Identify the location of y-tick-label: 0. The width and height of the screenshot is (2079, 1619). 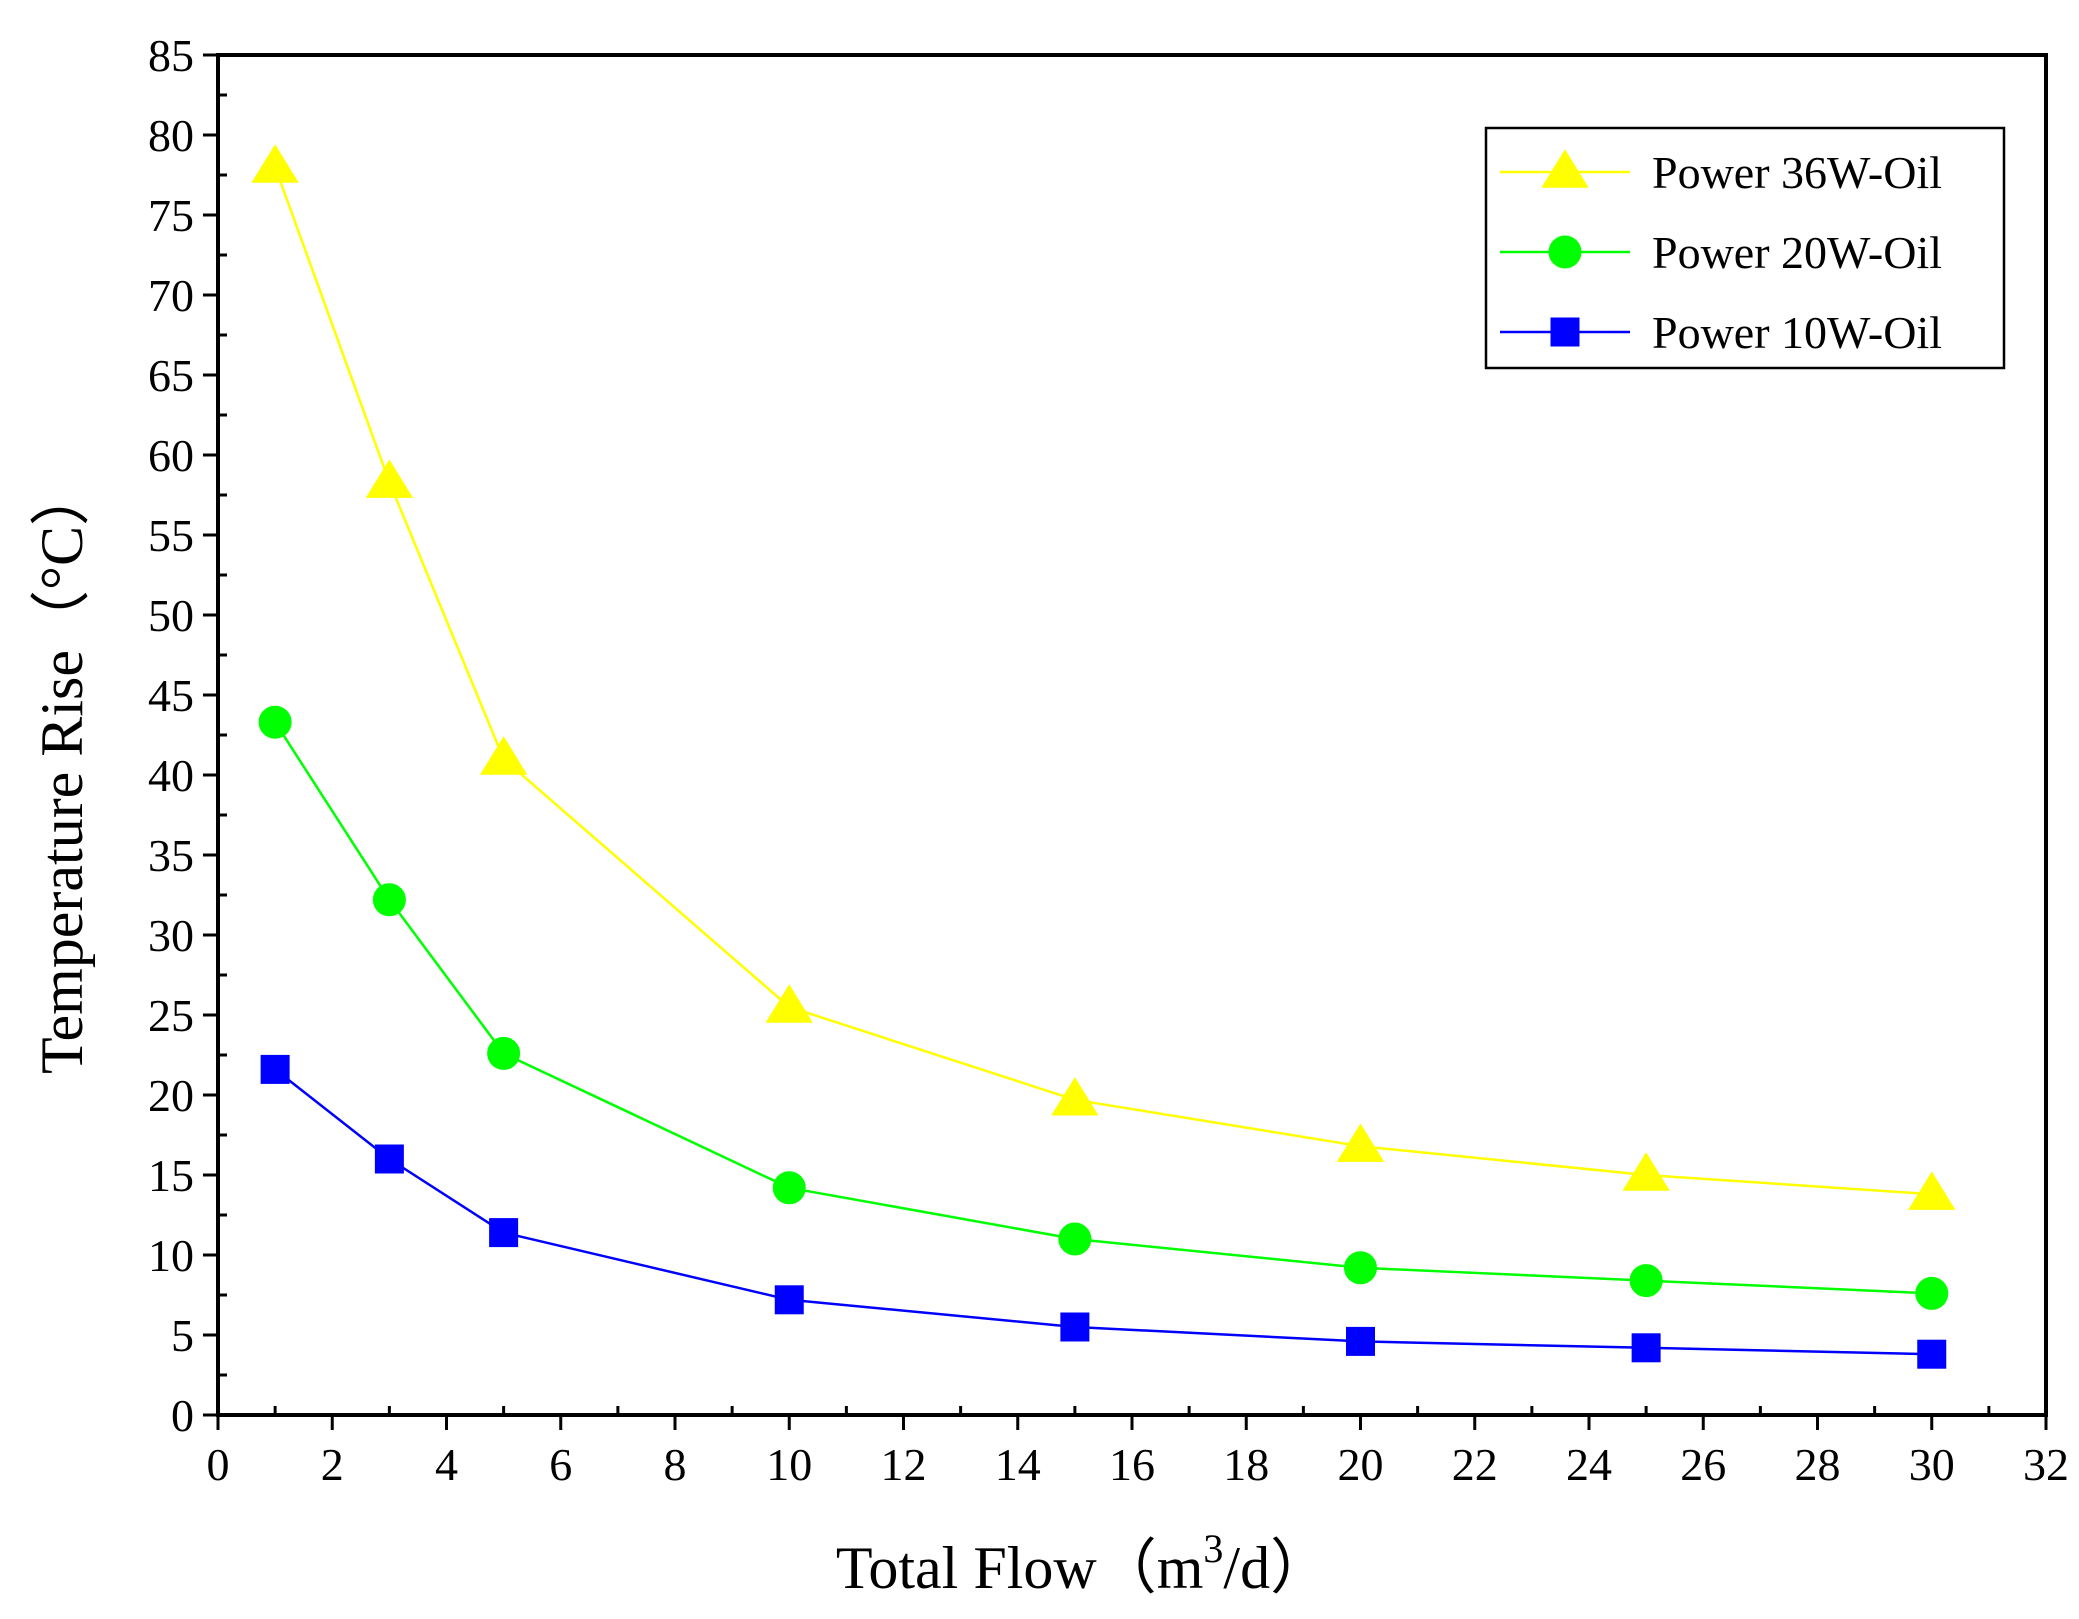
(182, 1415).